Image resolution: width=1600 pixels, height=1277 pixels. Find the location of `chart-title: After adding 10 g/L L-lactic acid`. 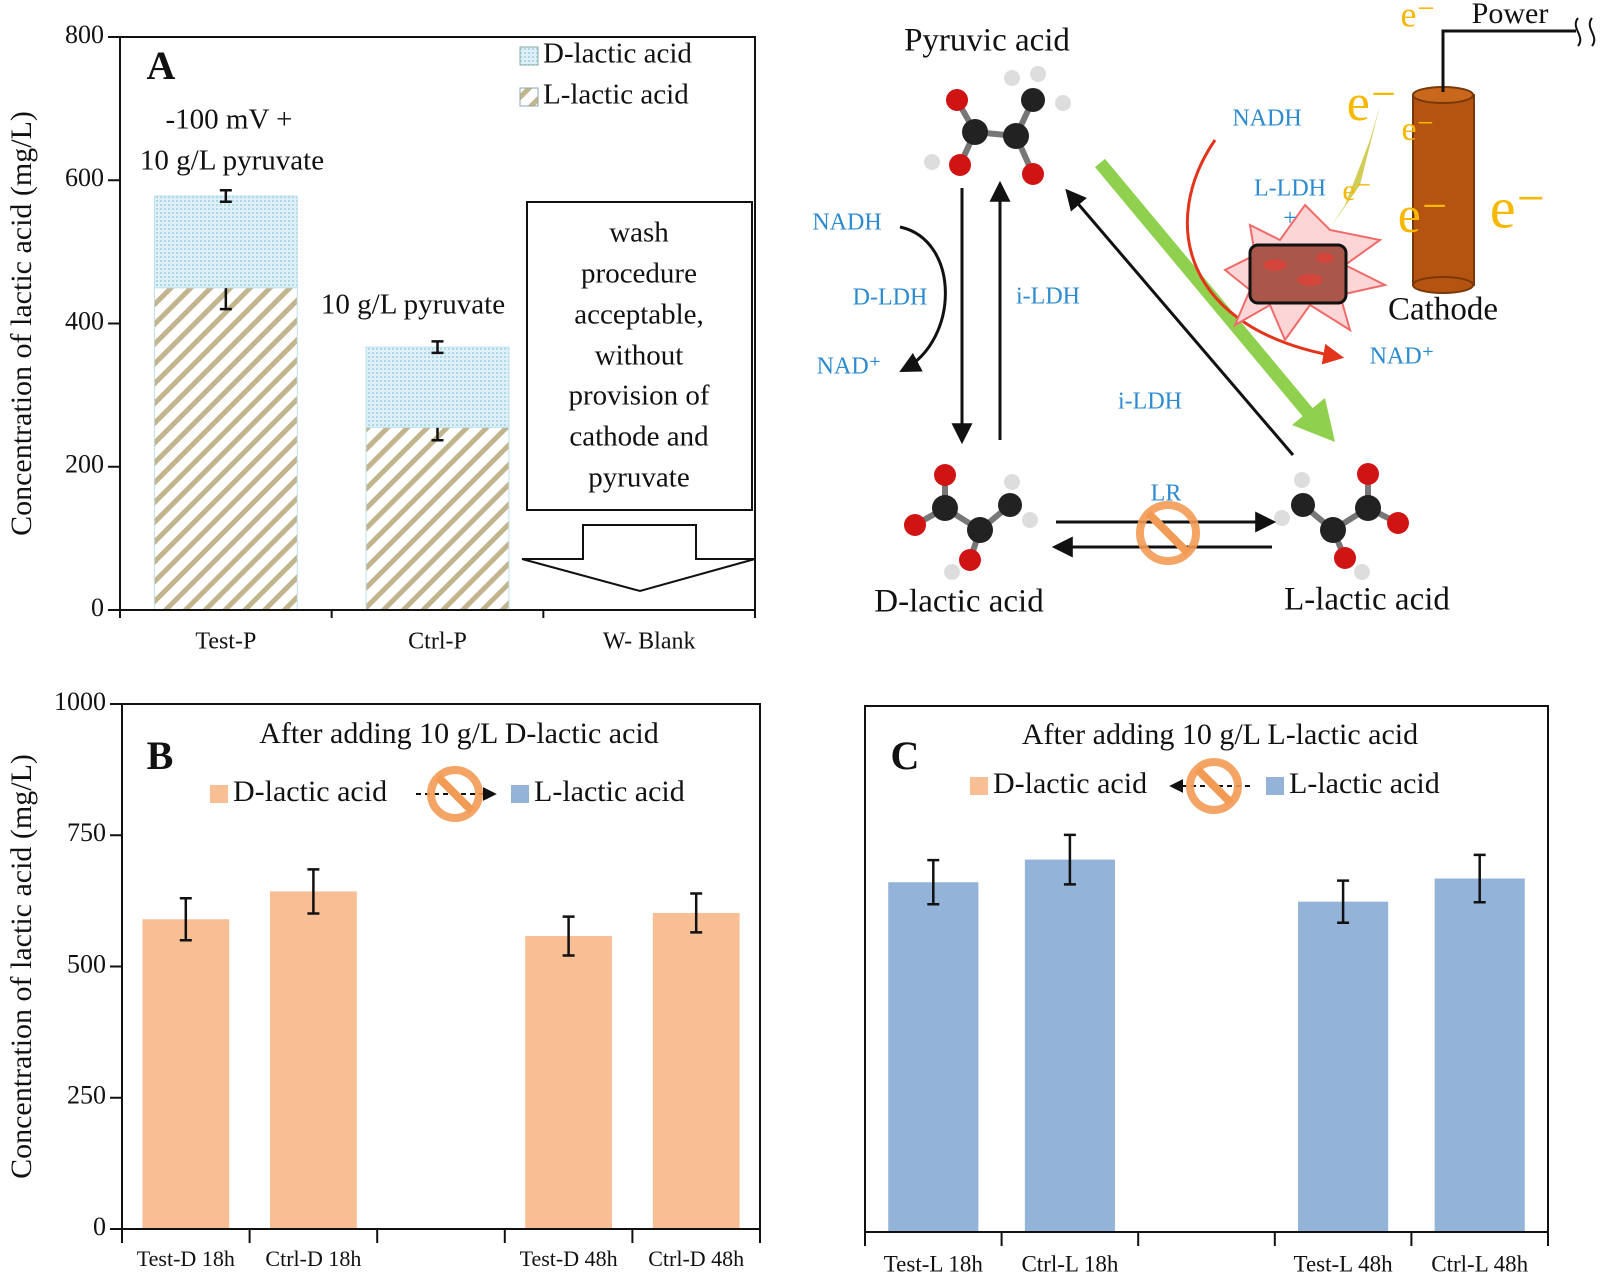

chart-title: After adding 10 g/L L-lactic acid is located at coordinates (1220, 734).